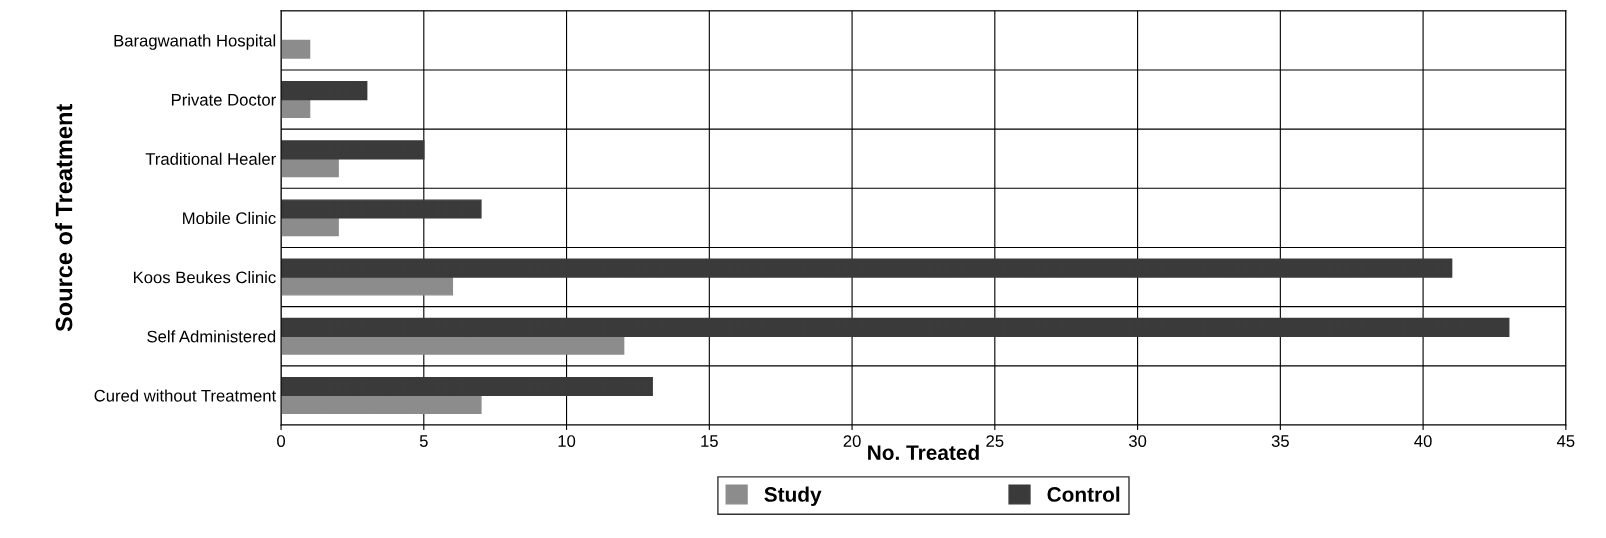  What do you see at coordinates (195, 42) in the screenshot?
I see `y-tick-label: Baragwanath Hospital` at bounding box center [195, 42].